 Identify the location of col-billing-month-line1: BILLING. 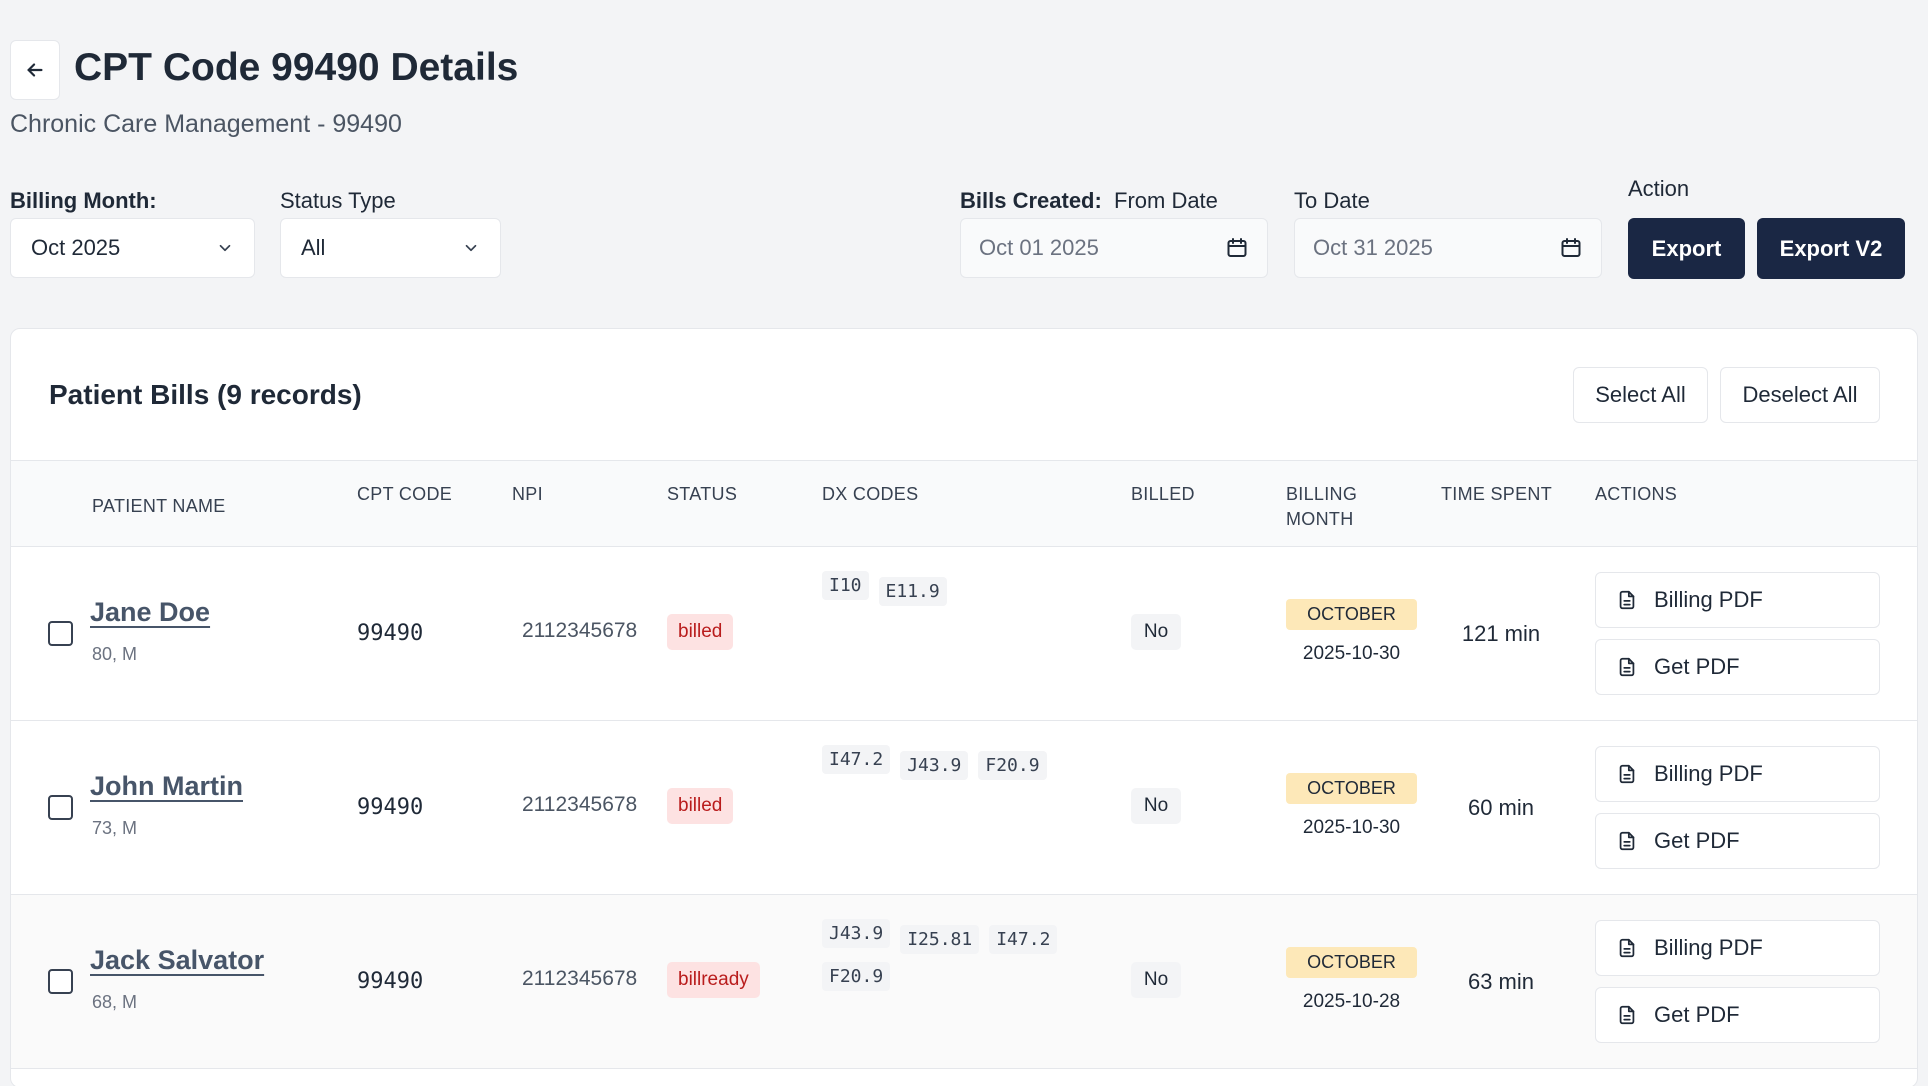
(1322, 494).